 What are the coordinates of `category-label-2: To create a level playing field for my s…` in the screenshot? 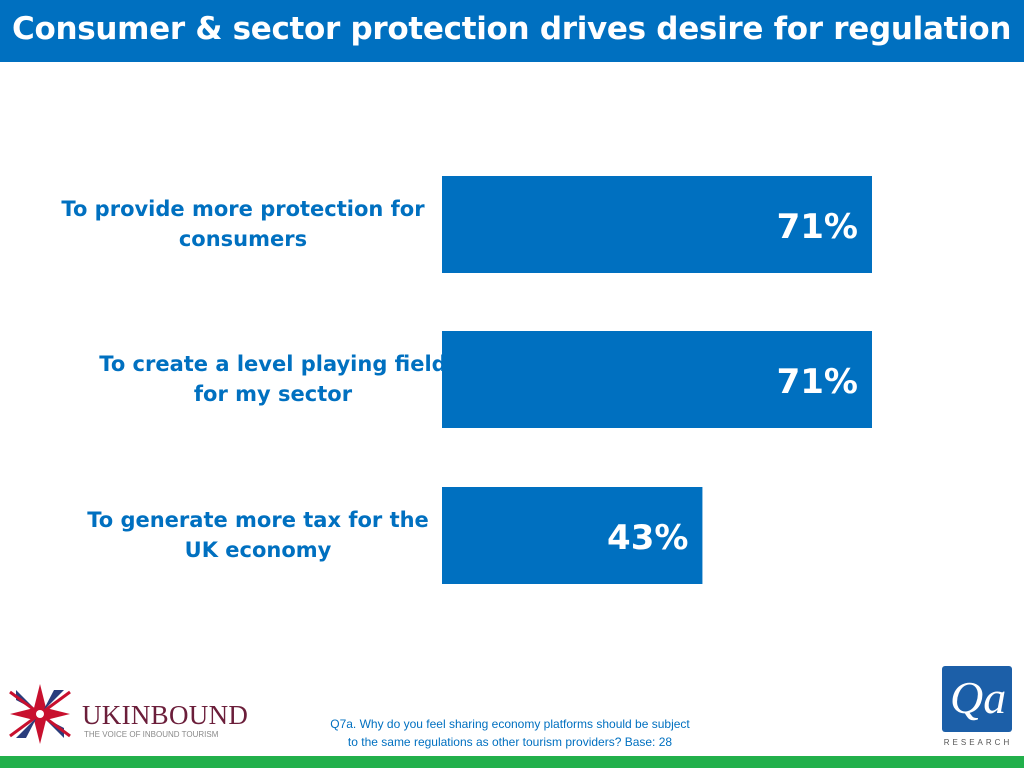 It's located at (273, 379).